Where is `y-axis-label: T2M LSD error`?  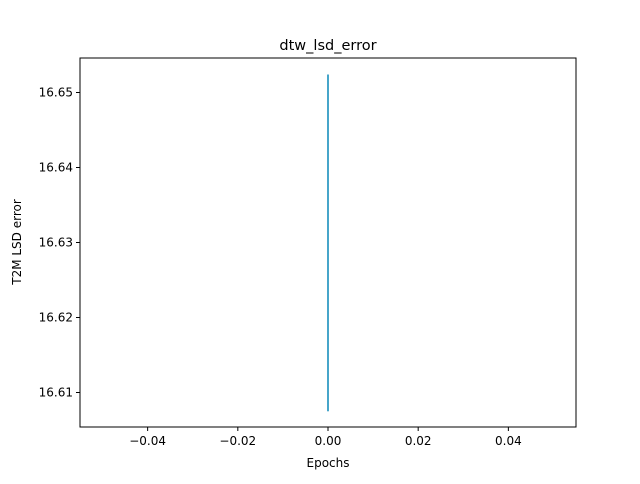
y-axis-label: T2M LSD error is located at coordinates (17, 242).